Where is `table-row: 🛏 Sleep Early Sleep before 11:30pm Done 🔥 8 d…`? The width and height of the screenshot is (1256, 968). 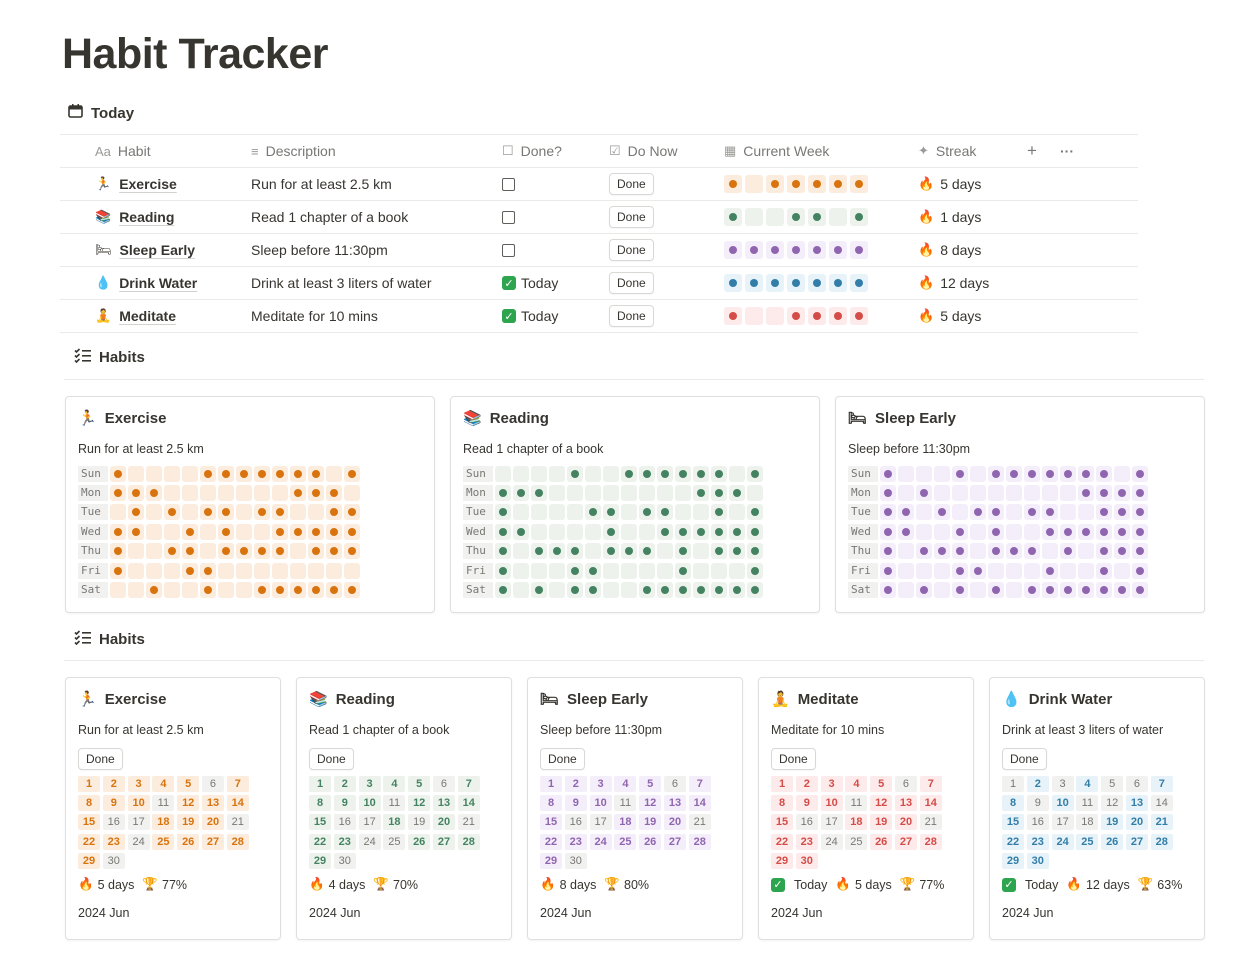 table-row: 🛏 Sleep Early Sleep before 11:30pm Done 🔥 8 d… is located at coordinates (599, 249).